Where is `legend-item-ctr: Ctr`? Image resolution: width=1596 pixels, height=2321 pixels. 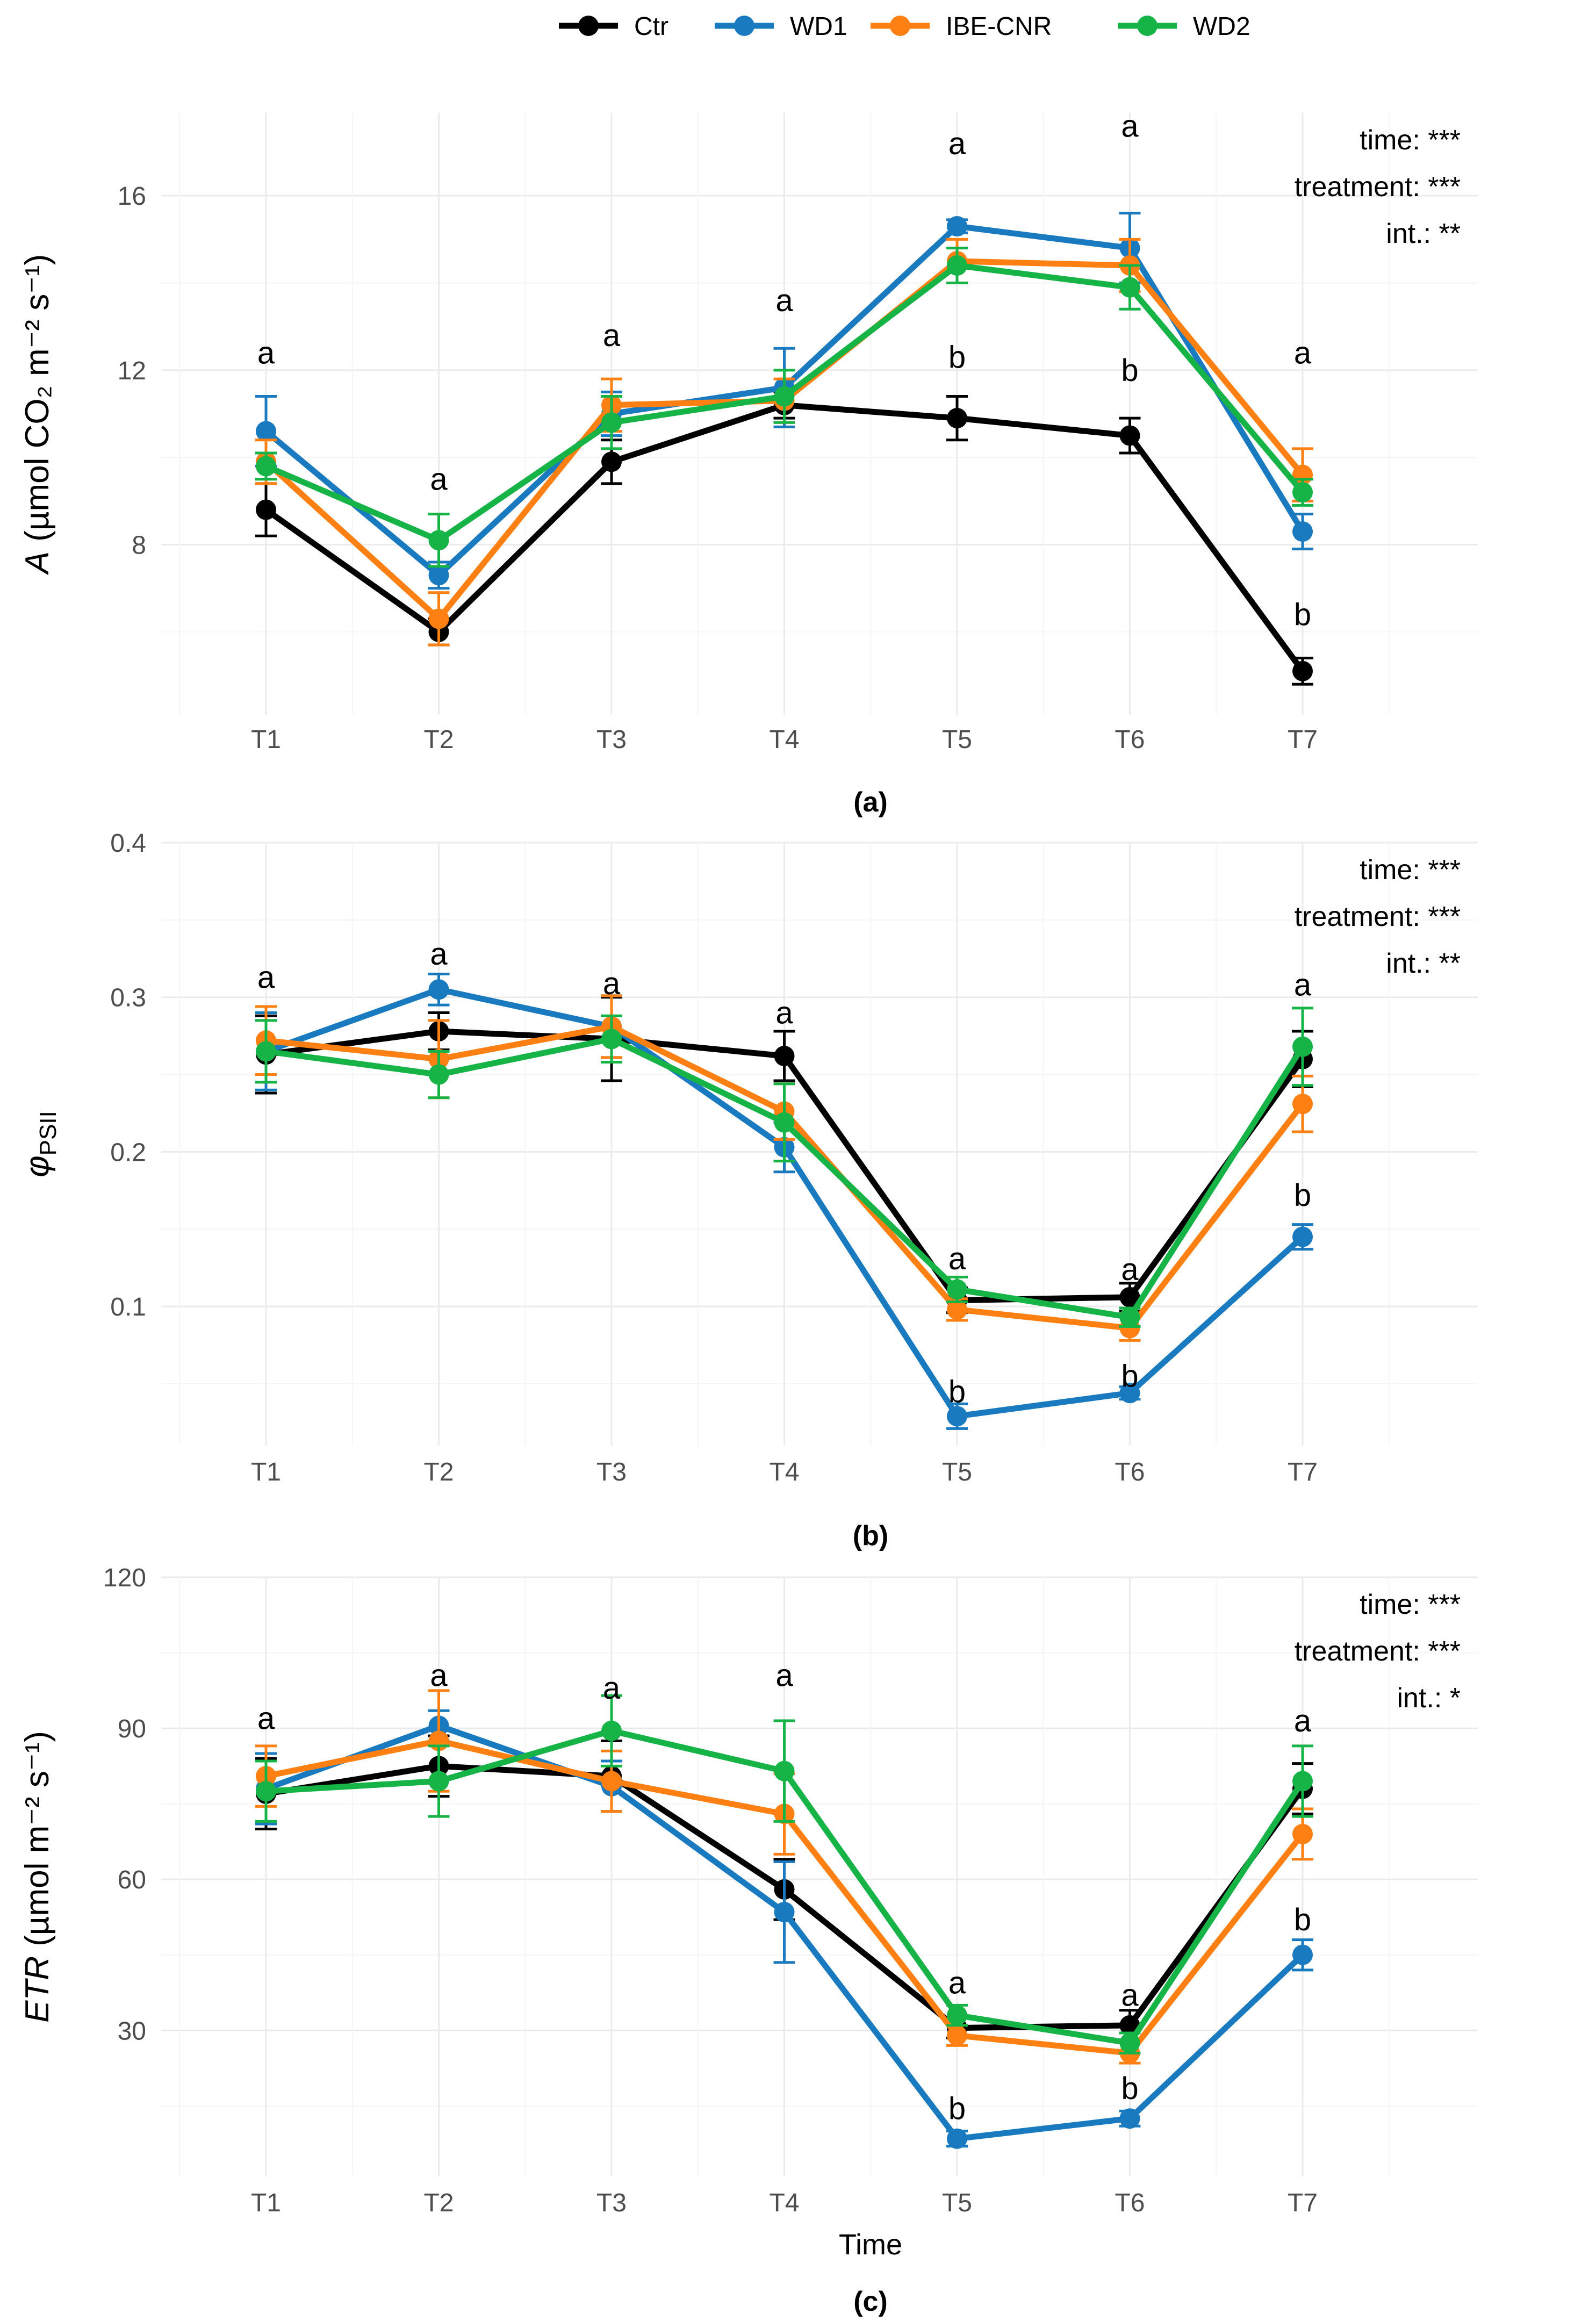
legend-item-ctr: Ctr is located at coordinates (613, 27).